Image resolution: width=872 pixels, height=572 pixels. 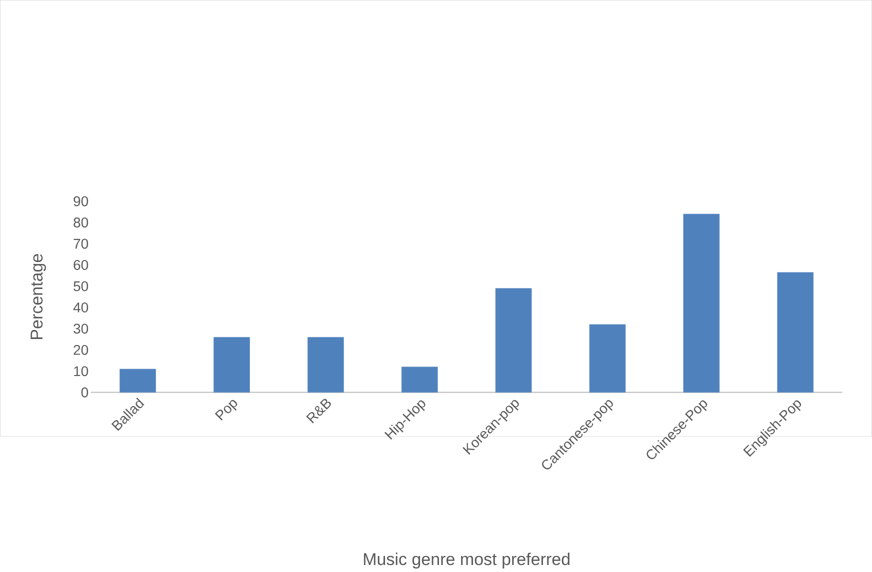 I want to click on y-tick-label: 90, so click(x=81, y=201).